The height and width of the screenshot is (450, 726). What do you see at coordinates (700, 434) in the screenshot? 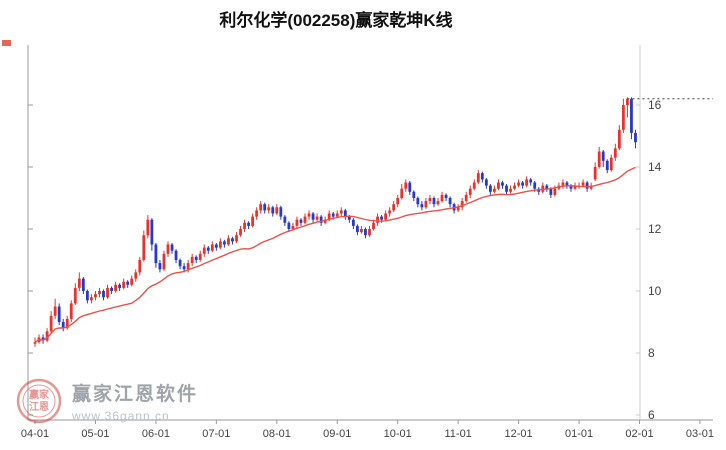
I see `x-tick-label: 03-01` at bounding box center [700, 434].